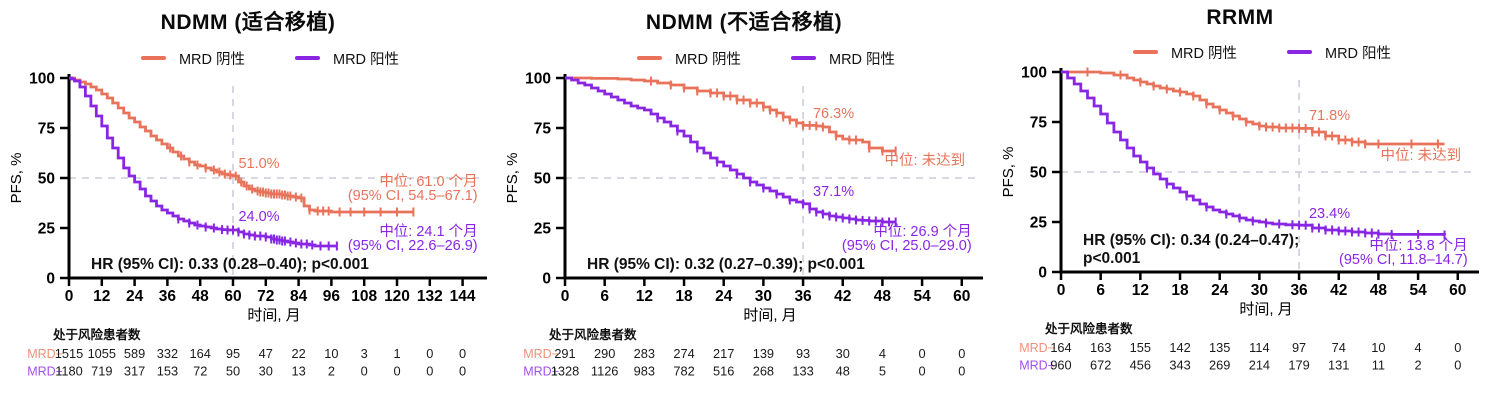  What do you see at coordinates (842, 296) in the screenshot?
I see `svg-text: 42` at bounding box center [842, 296].